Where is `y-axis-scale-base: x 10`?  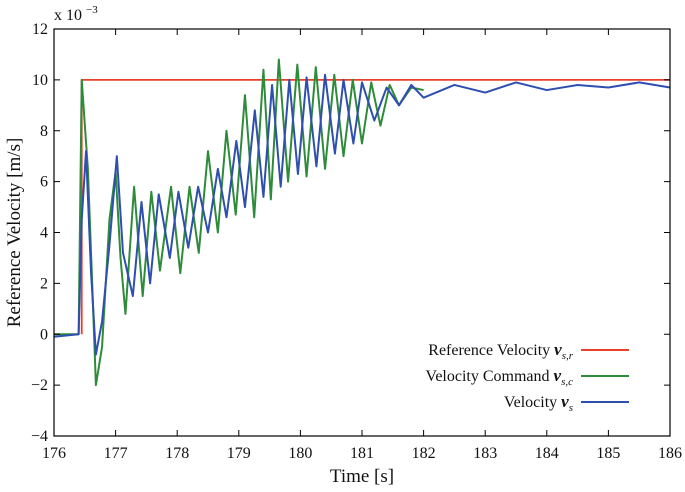
y-axis-scale-base: x 10 is located at coordinates (68, 15).